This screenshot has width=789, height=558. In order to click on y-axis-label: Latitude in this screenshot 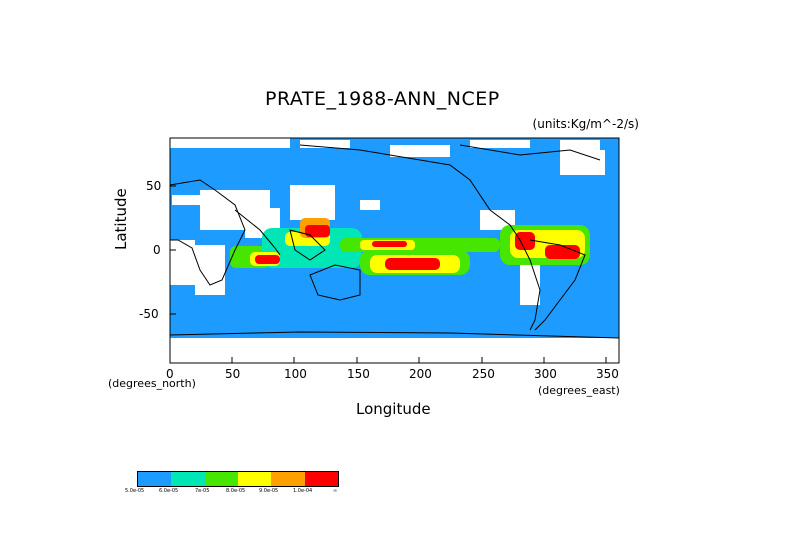, I will do `click(121, 219)`.